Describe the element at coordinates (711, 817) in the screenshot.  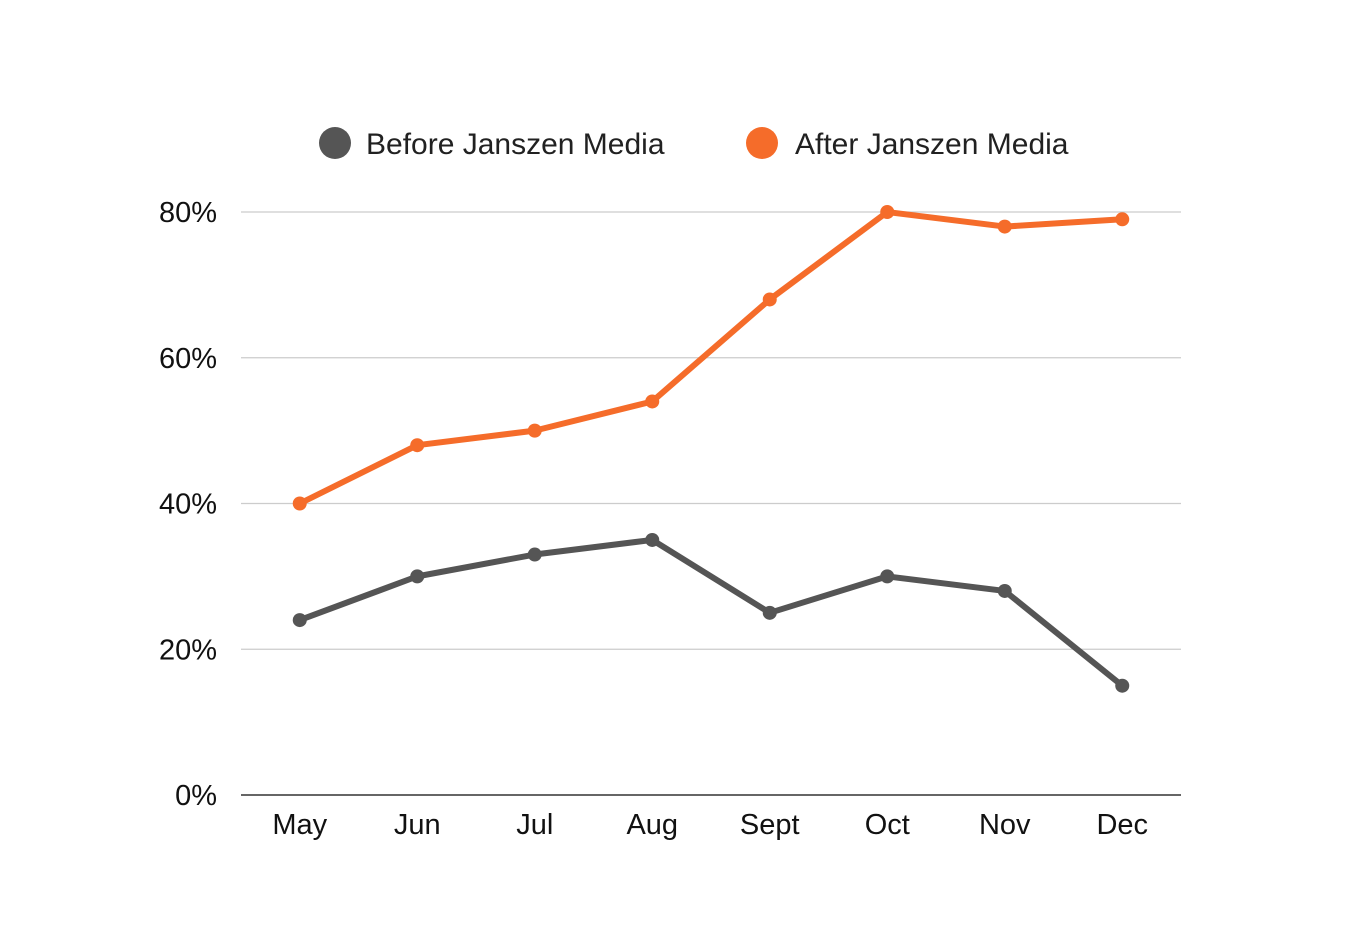
I see `x-axis: May Jun Jul Aug Sept Oct Nov Dec` at that location.